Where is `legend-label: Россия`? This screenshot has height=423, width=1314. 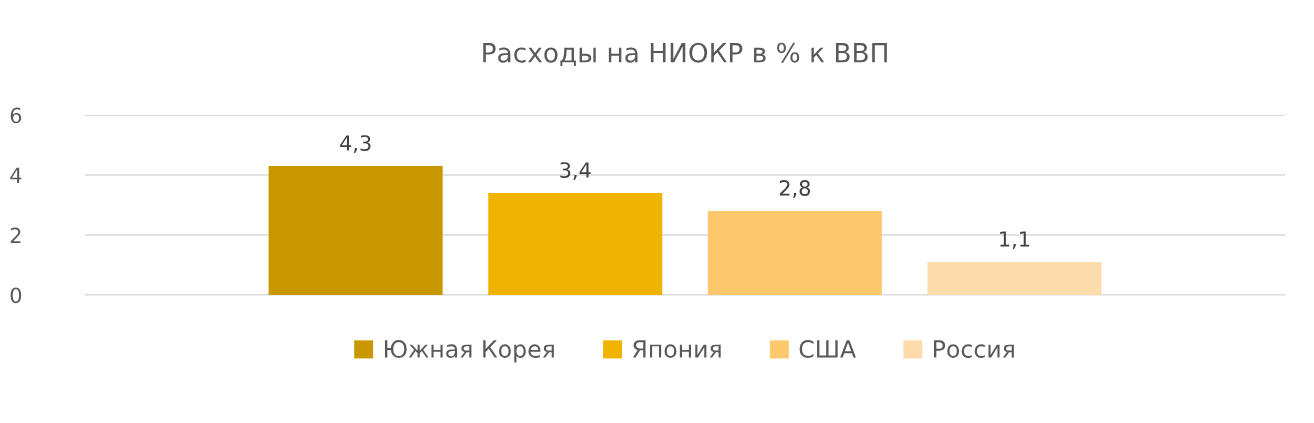 legend-label: Россия is located at coordinates (974, 349).